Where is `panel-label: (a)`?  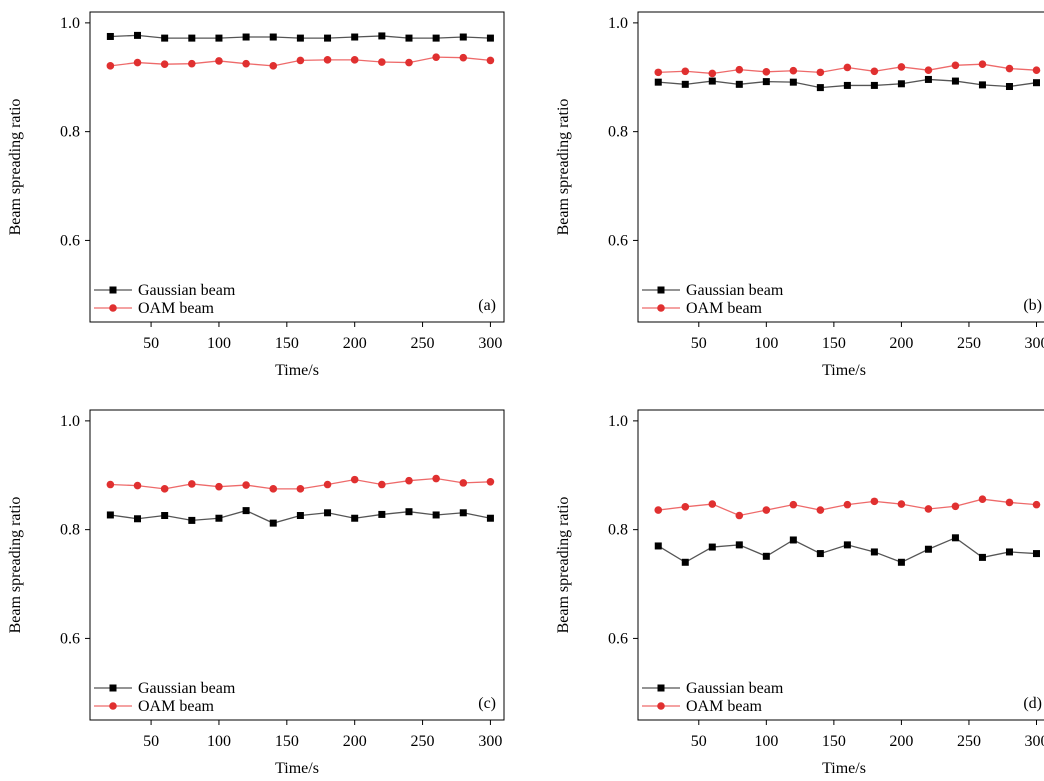
panel-label: (a) is located at coordinates (487, 305).